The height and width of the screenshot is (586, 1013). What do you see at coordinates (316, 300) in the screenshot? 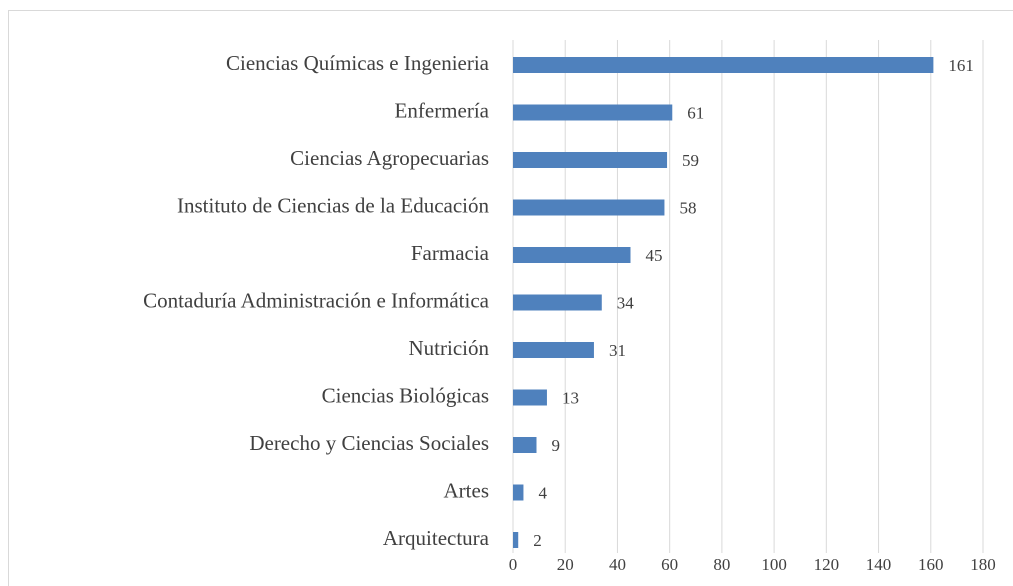
I see `y-tick-label: Contaduría Administración e Informática` at bounding box center [316, 300].